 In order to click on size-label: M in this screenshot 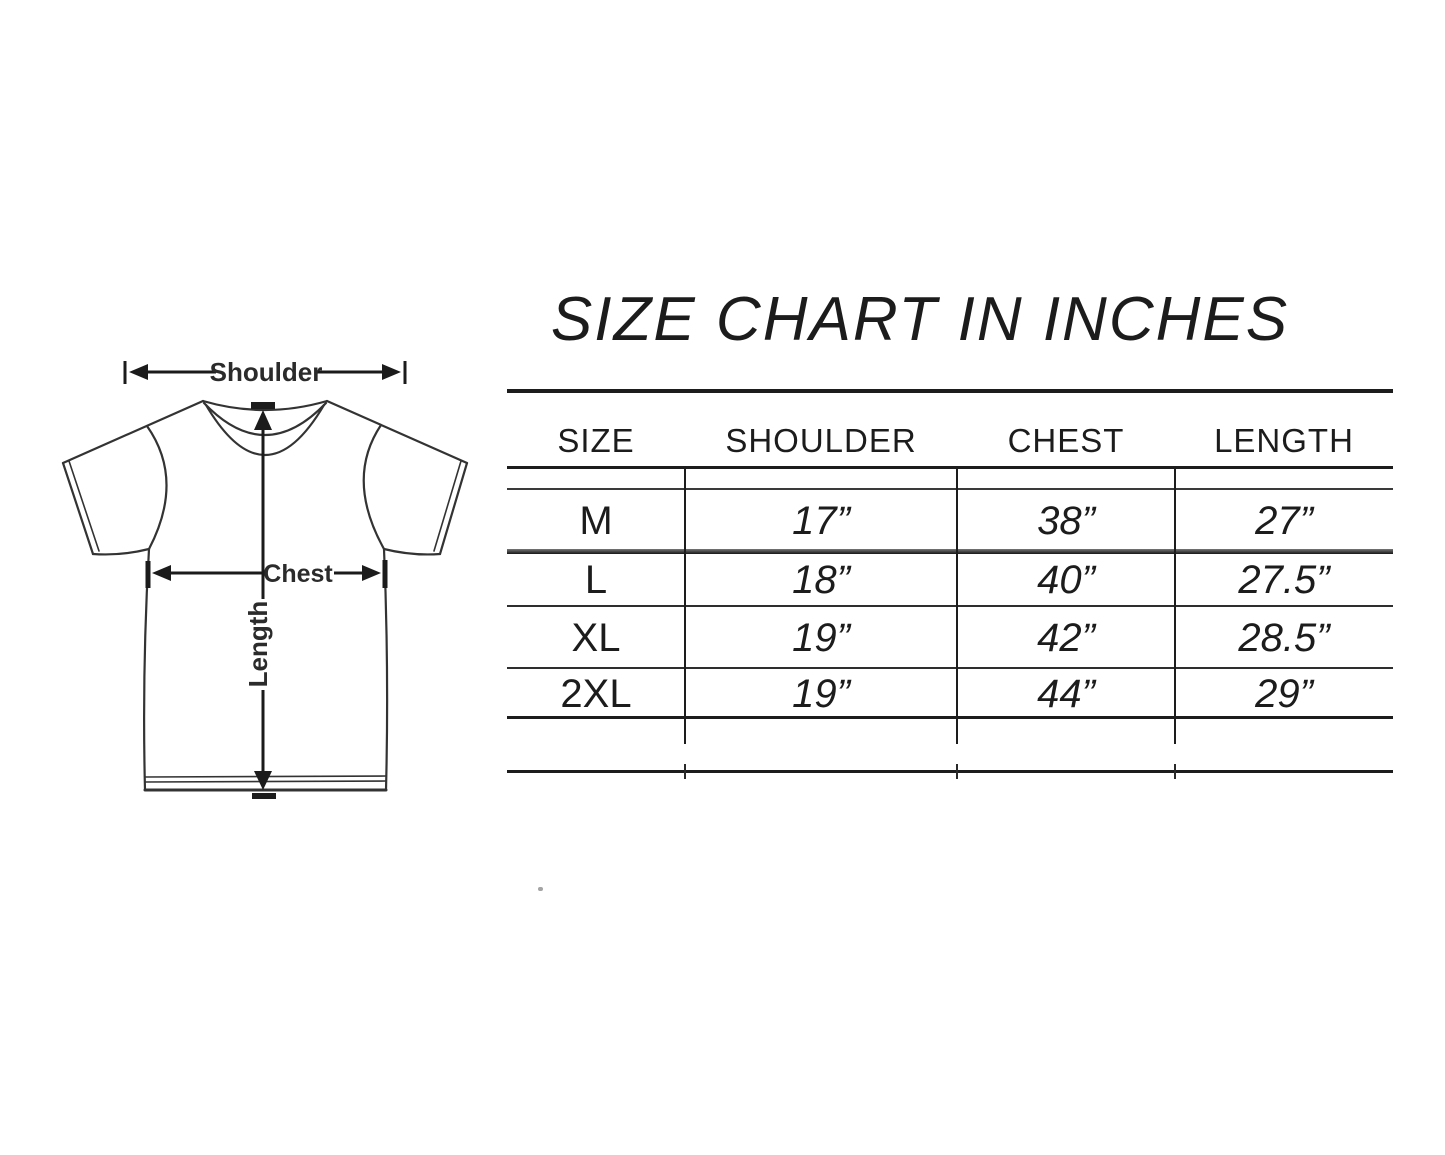, I will do `click(596, 521)`.